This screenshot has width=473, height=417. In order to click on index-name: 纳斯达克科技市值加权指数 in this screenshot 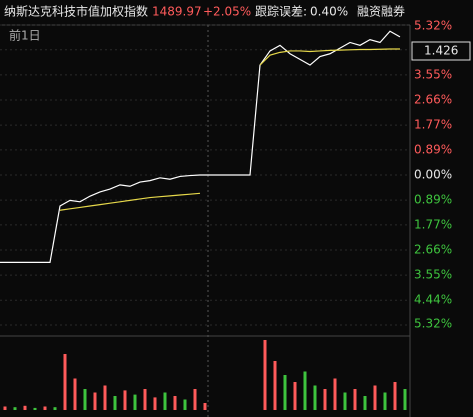, I will do `click(76, 11)`.